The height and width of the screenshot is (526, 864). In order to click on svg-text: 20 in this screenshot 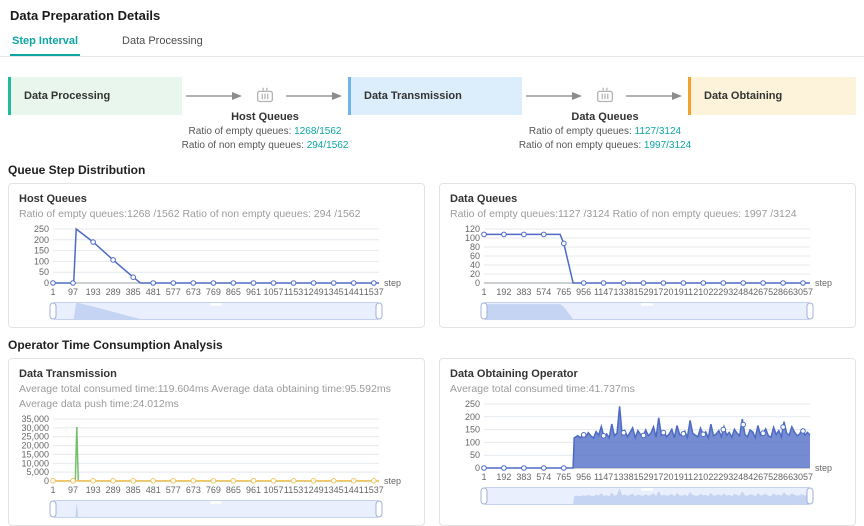, I will do `click(475, 274)`.